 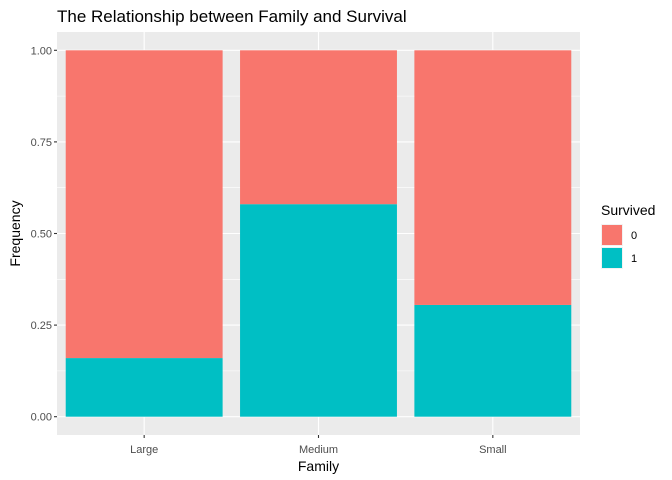 What do you see at coordinates (634, 259) in the screenshot?
I see `legend-label-1: 1` at bounding box center [634, 259].